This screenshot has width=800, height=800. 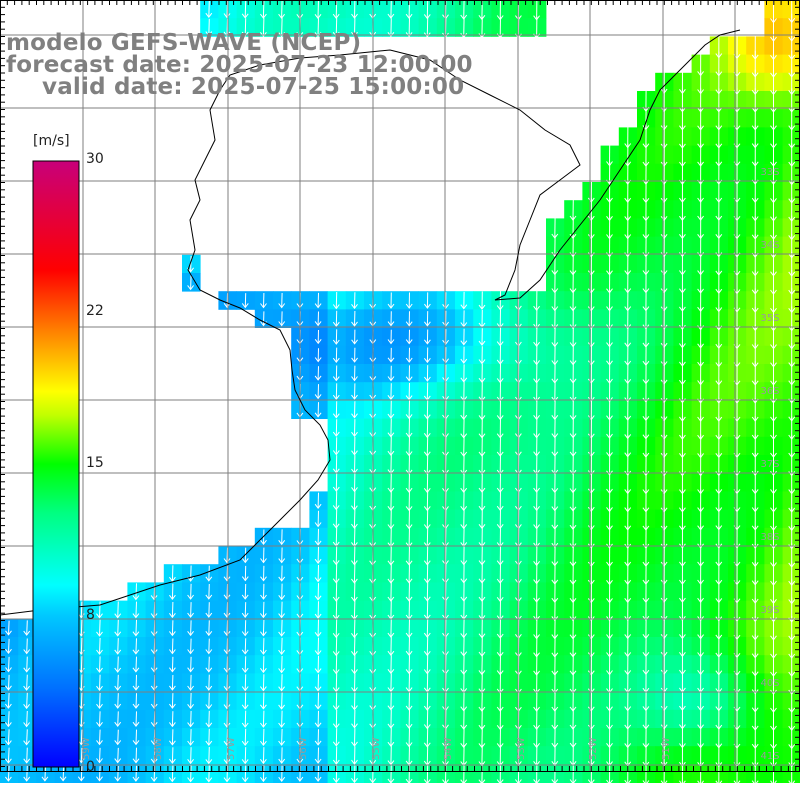 What do you see at coordinates (593, 748) in the screenshot?
I see `lon-label: 52W` at bounding box center [593, 748].